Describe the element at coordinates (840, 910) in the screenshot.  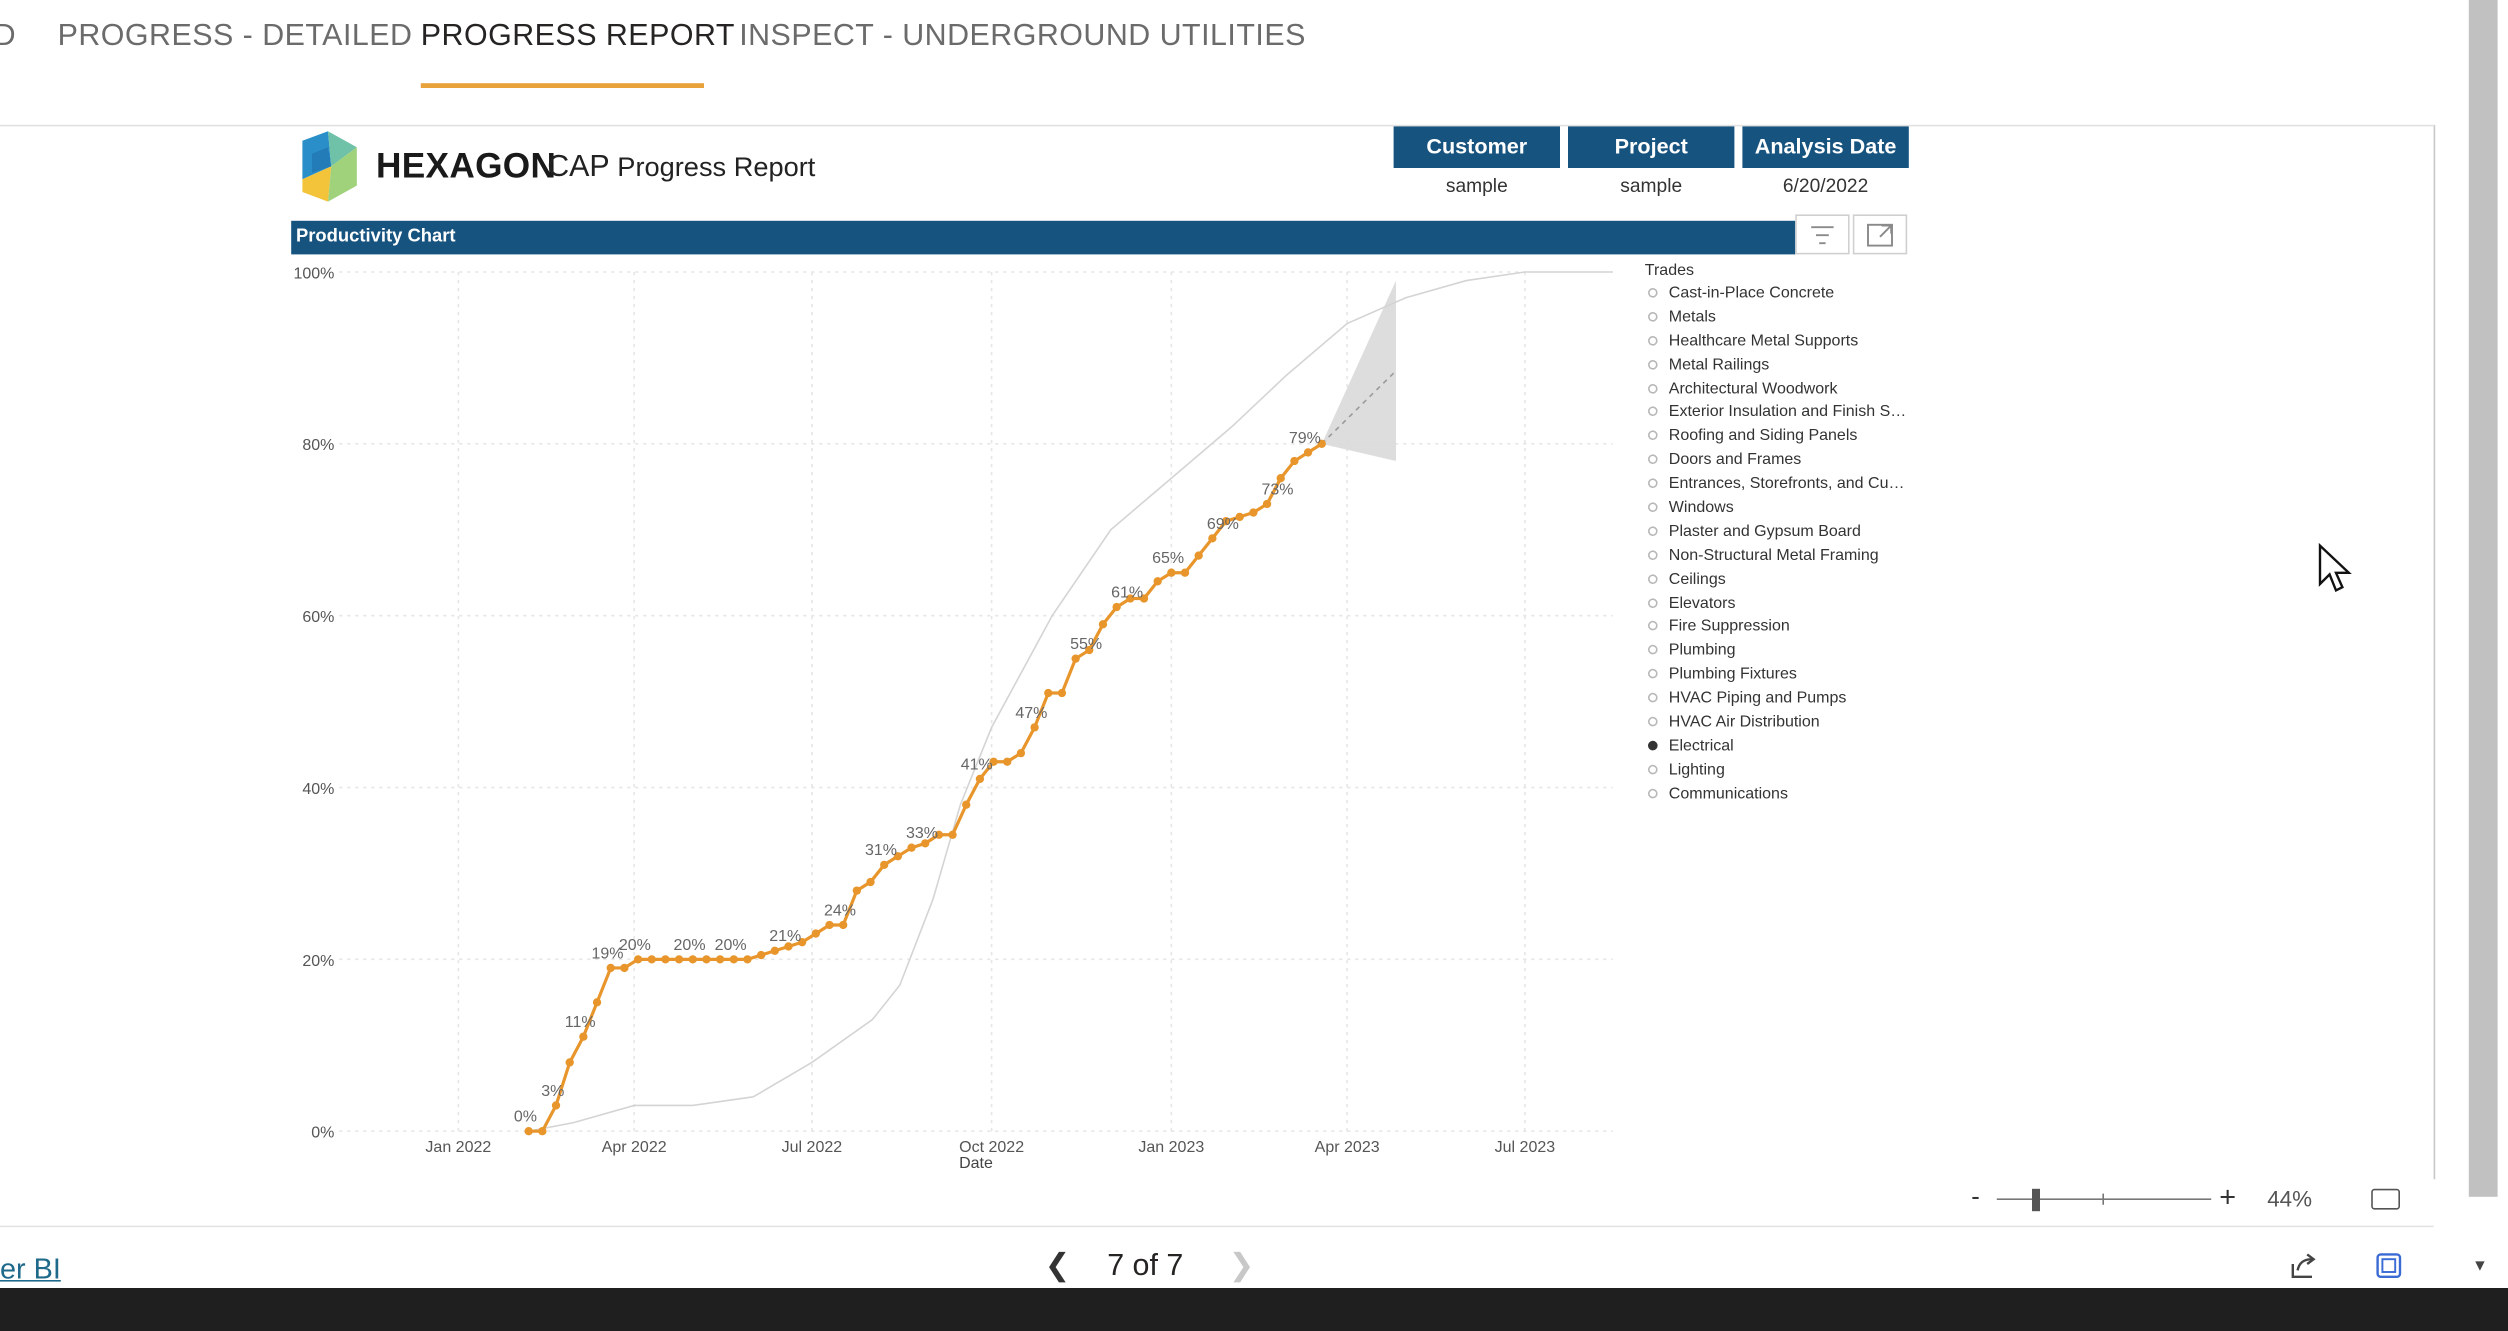
I see `data-label: 24%` at that location.